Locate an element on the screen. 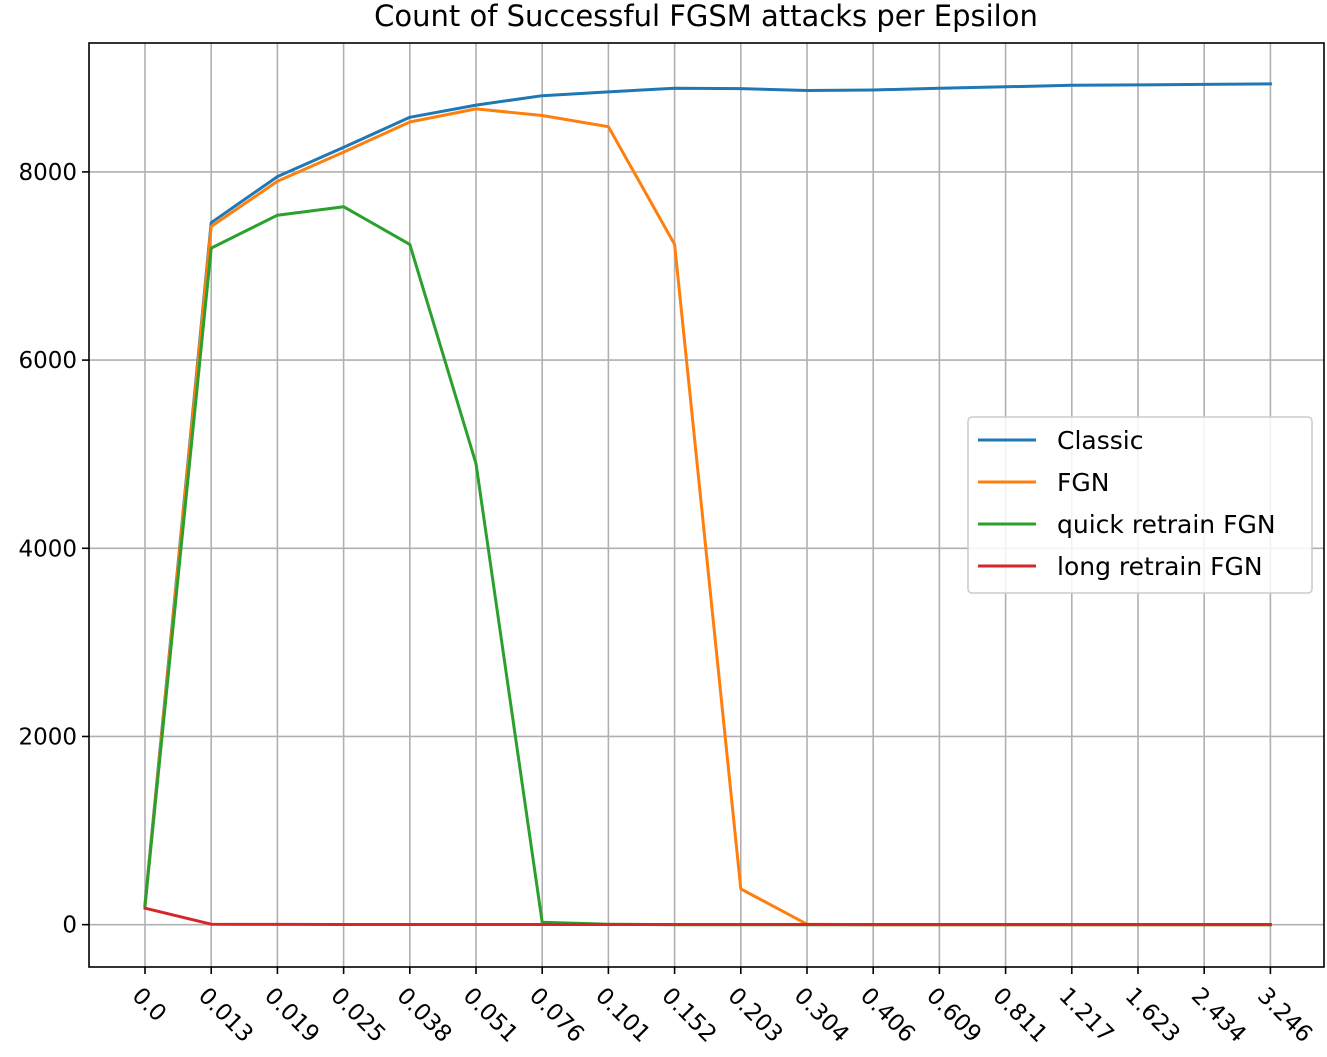  y-axis-tick-labels: 0 2000 4000 6000 8000 is located at coordinates (47, 549).